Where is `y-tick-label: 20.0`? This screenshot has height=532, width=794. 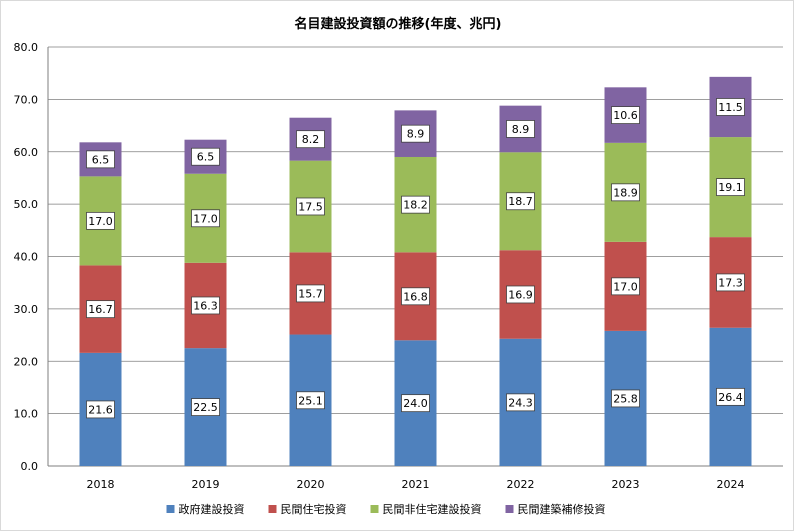
y-tick-label: 20.0 is located at coordinates (26, 361).